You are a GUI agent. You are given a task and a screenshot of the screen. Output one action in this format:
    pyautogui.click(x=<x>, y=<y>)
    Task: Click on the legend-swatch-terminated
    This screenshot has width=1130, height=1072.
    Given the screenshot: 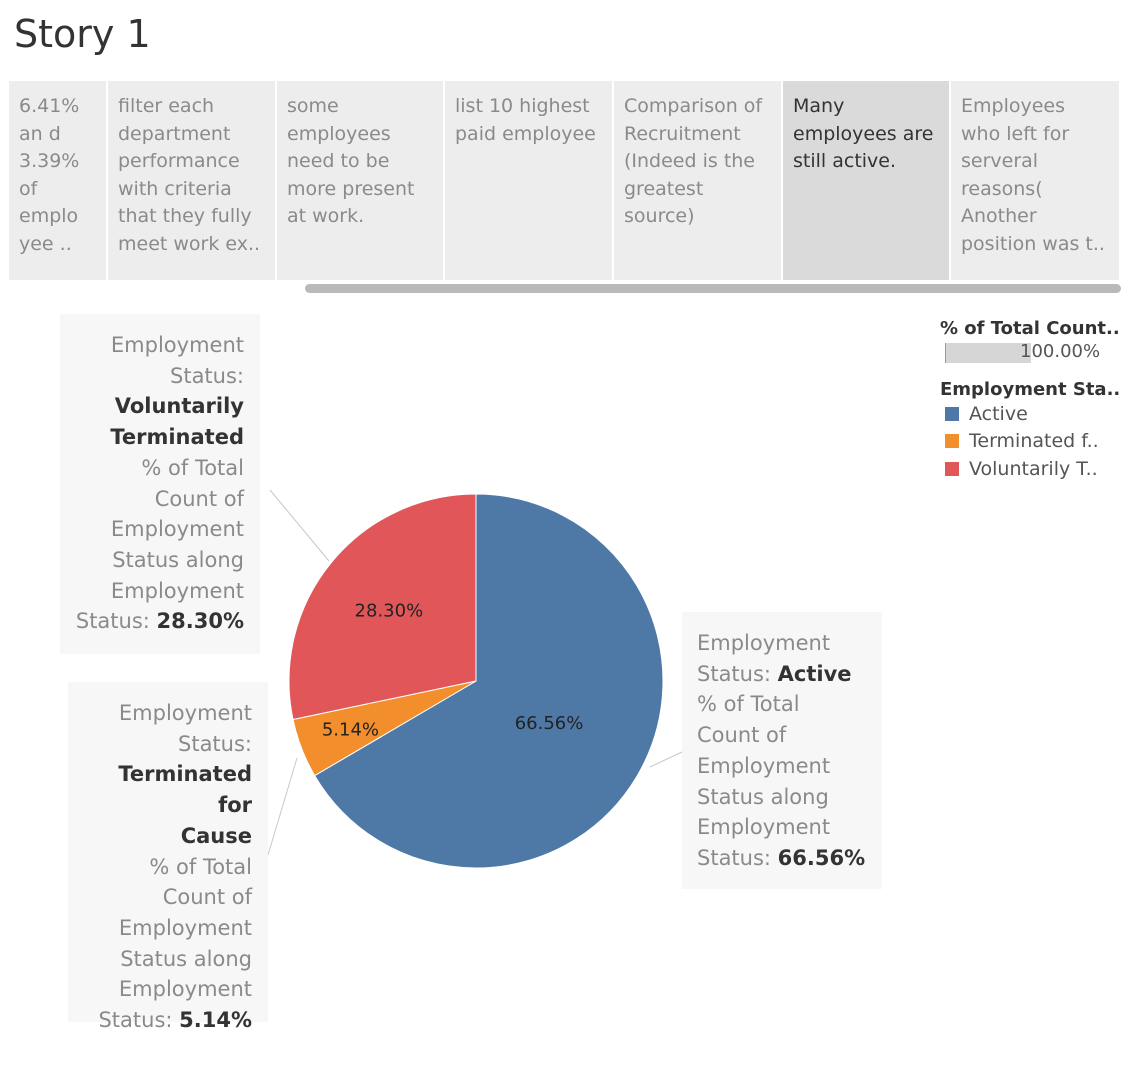 What is the action you would take?
    pyautogui.click(x=952, y=441)
    